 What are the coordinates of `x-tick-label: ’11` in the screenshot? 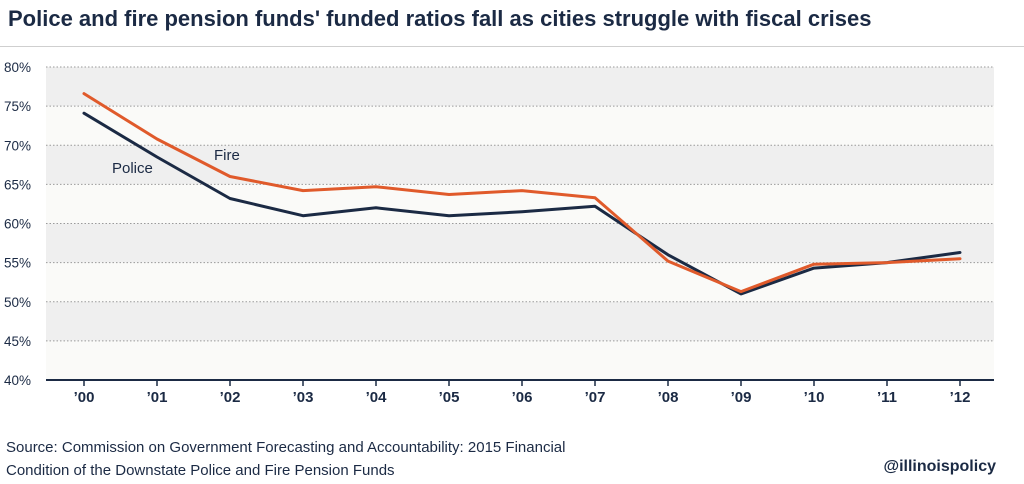 It's located at (887, 397).